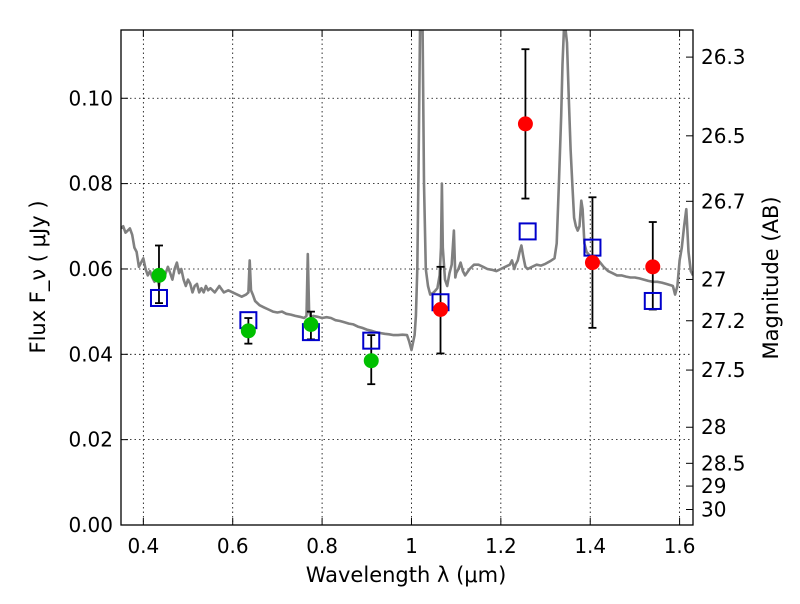 This screenshot has height=604, width=800. Describe the element at coordinates (590, 546) in the screenshot. I see `x-tick-label: 1.4` at that location.